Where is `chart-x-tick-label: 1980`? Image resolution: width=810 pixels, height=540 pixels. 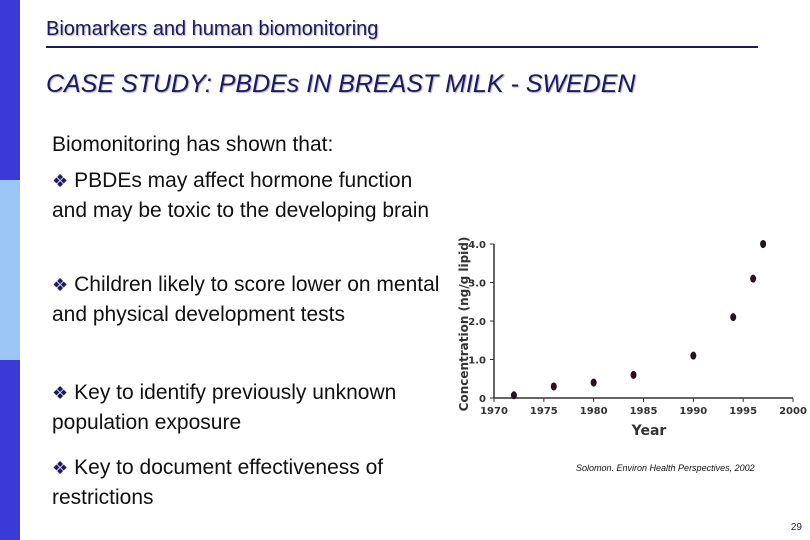 chart-x-tick-label: 1980 is located at coordinates (594, 411).